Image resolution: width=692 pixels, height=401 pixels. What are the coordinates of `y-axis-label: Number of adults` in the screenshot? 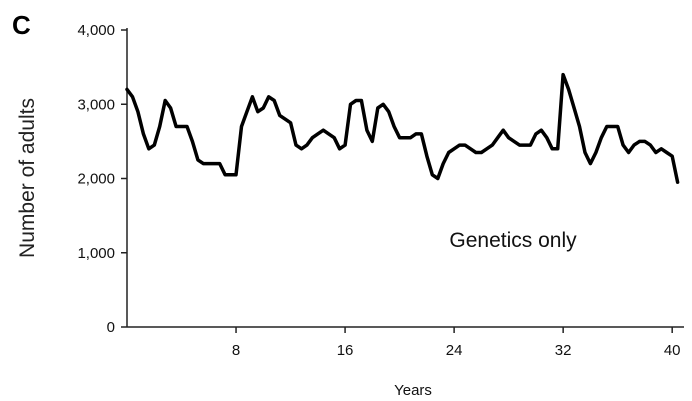 It's located at (27, 178).